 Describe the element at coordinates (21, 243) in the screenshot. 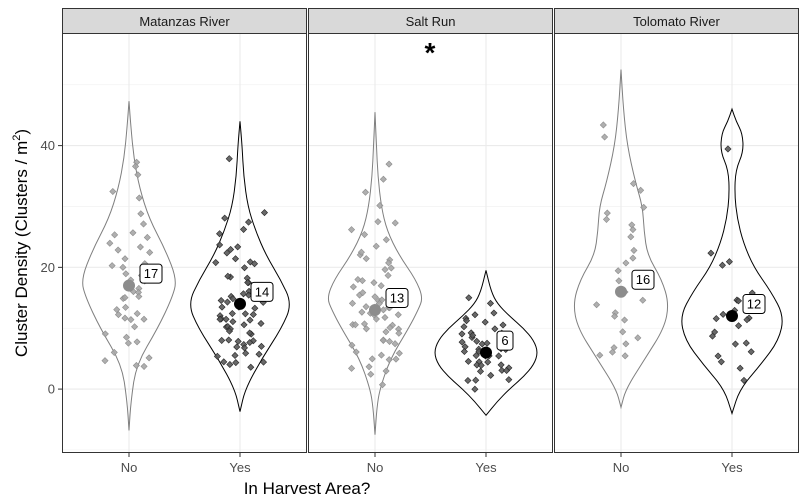

I see `y-axis-title: Cluster Density (Clusters / m2)` at that location.